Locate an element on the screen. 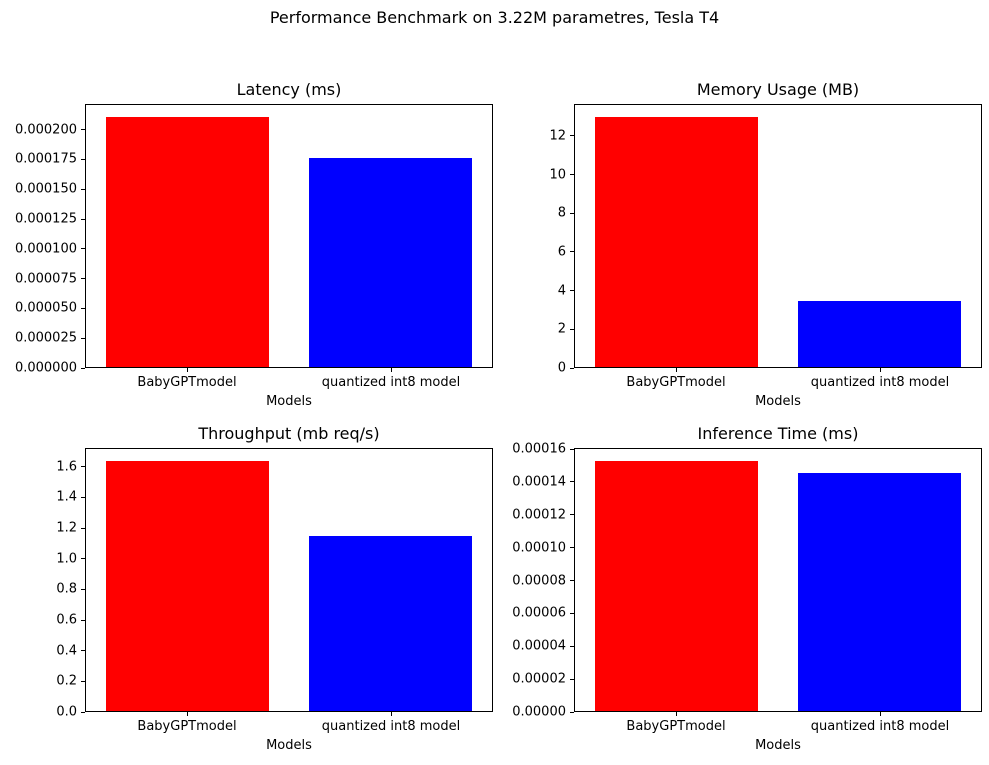 This screenshot has height=765, width=989. y-tick-label: 0 is located at coordinates (561, 368).